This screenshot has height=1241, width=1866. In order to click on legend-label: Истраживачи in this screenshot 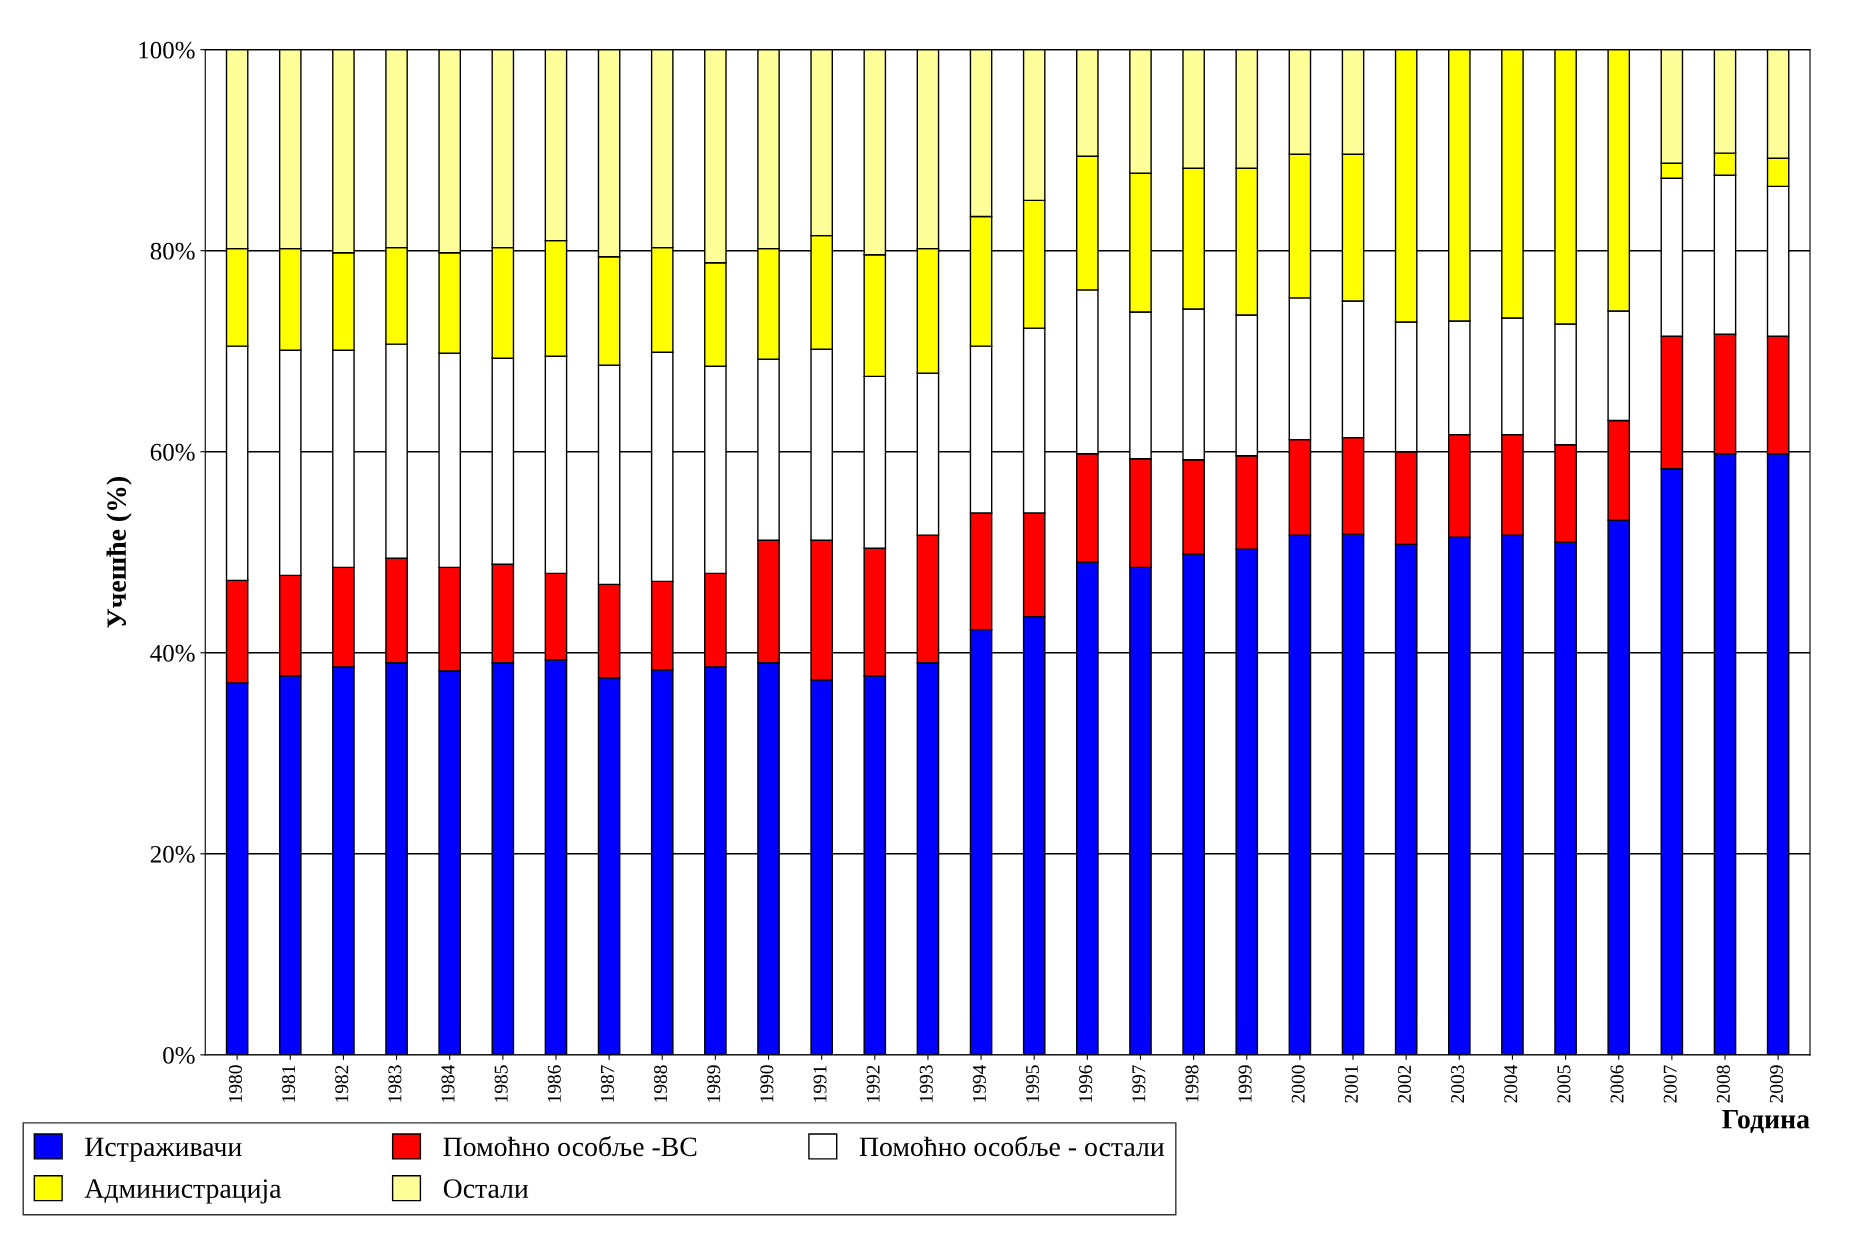, I will do `click(163, 1149)`.